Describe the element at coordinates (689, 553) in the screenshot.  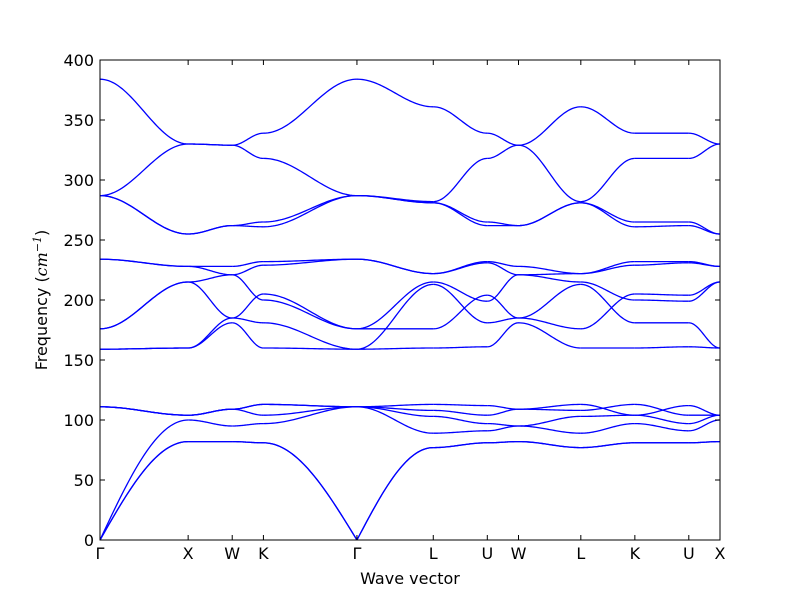
I see `x-tick-label: U` at that location.